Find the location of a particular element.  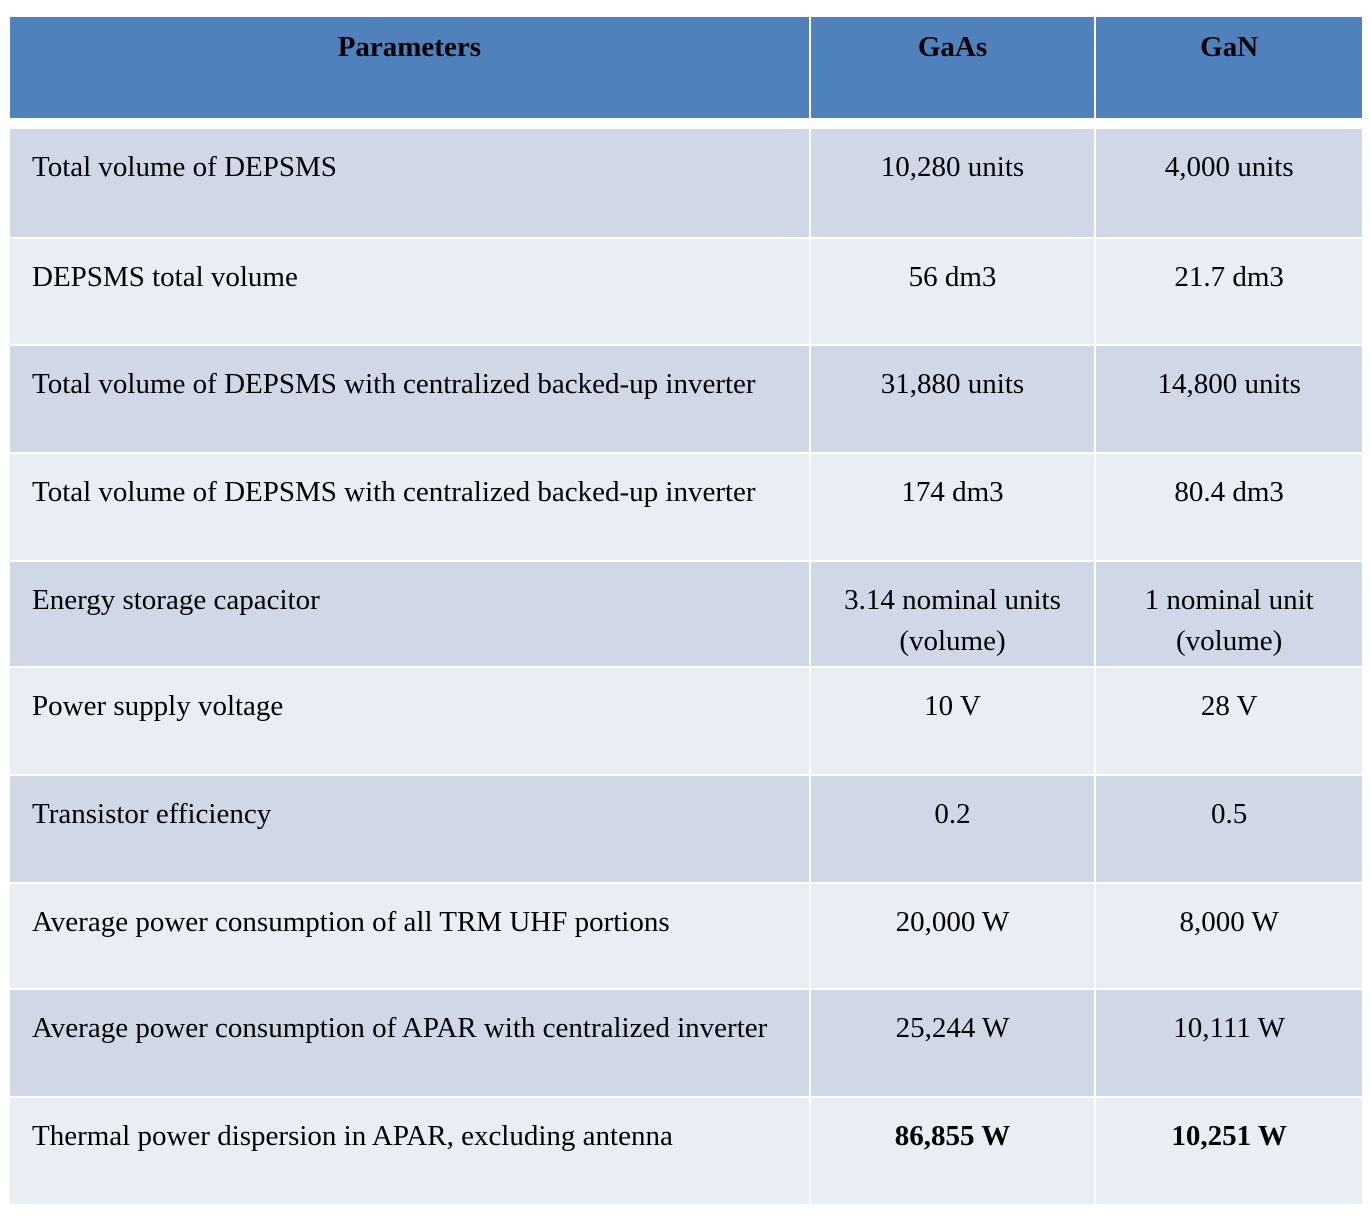

parameter-cell: Power supply voltage is located at coordinates (409, 721).